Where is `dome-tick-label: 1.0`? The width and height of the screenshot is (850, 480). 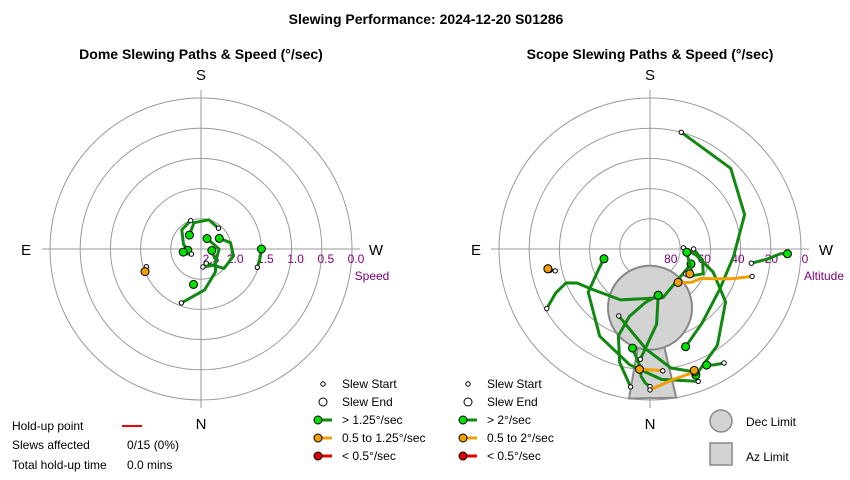
dome-tick-label: 1.0 is located at coordinates (295, 259).